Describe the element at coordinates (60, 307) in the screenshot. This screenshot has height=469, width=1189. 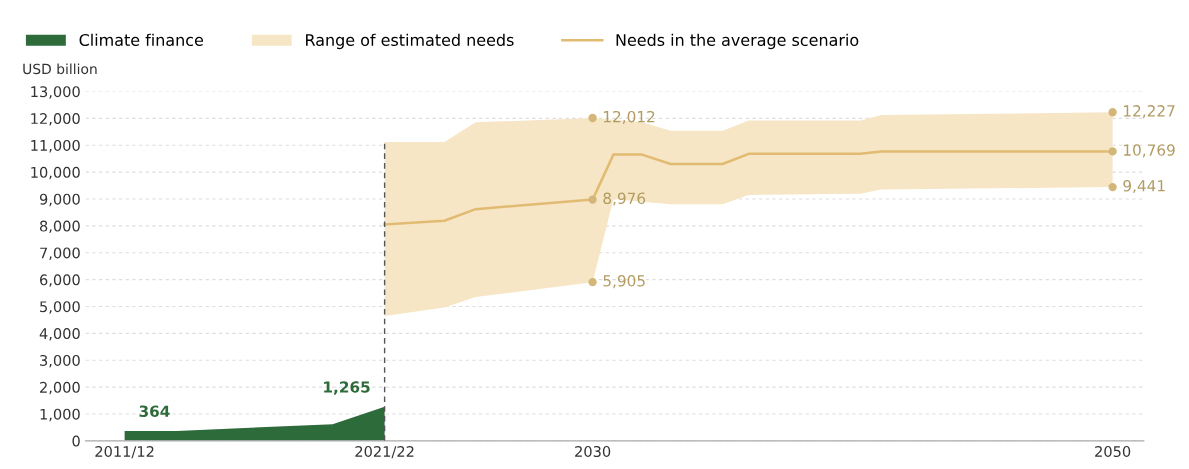
I see `y-tick-label: 5,000` at that location.